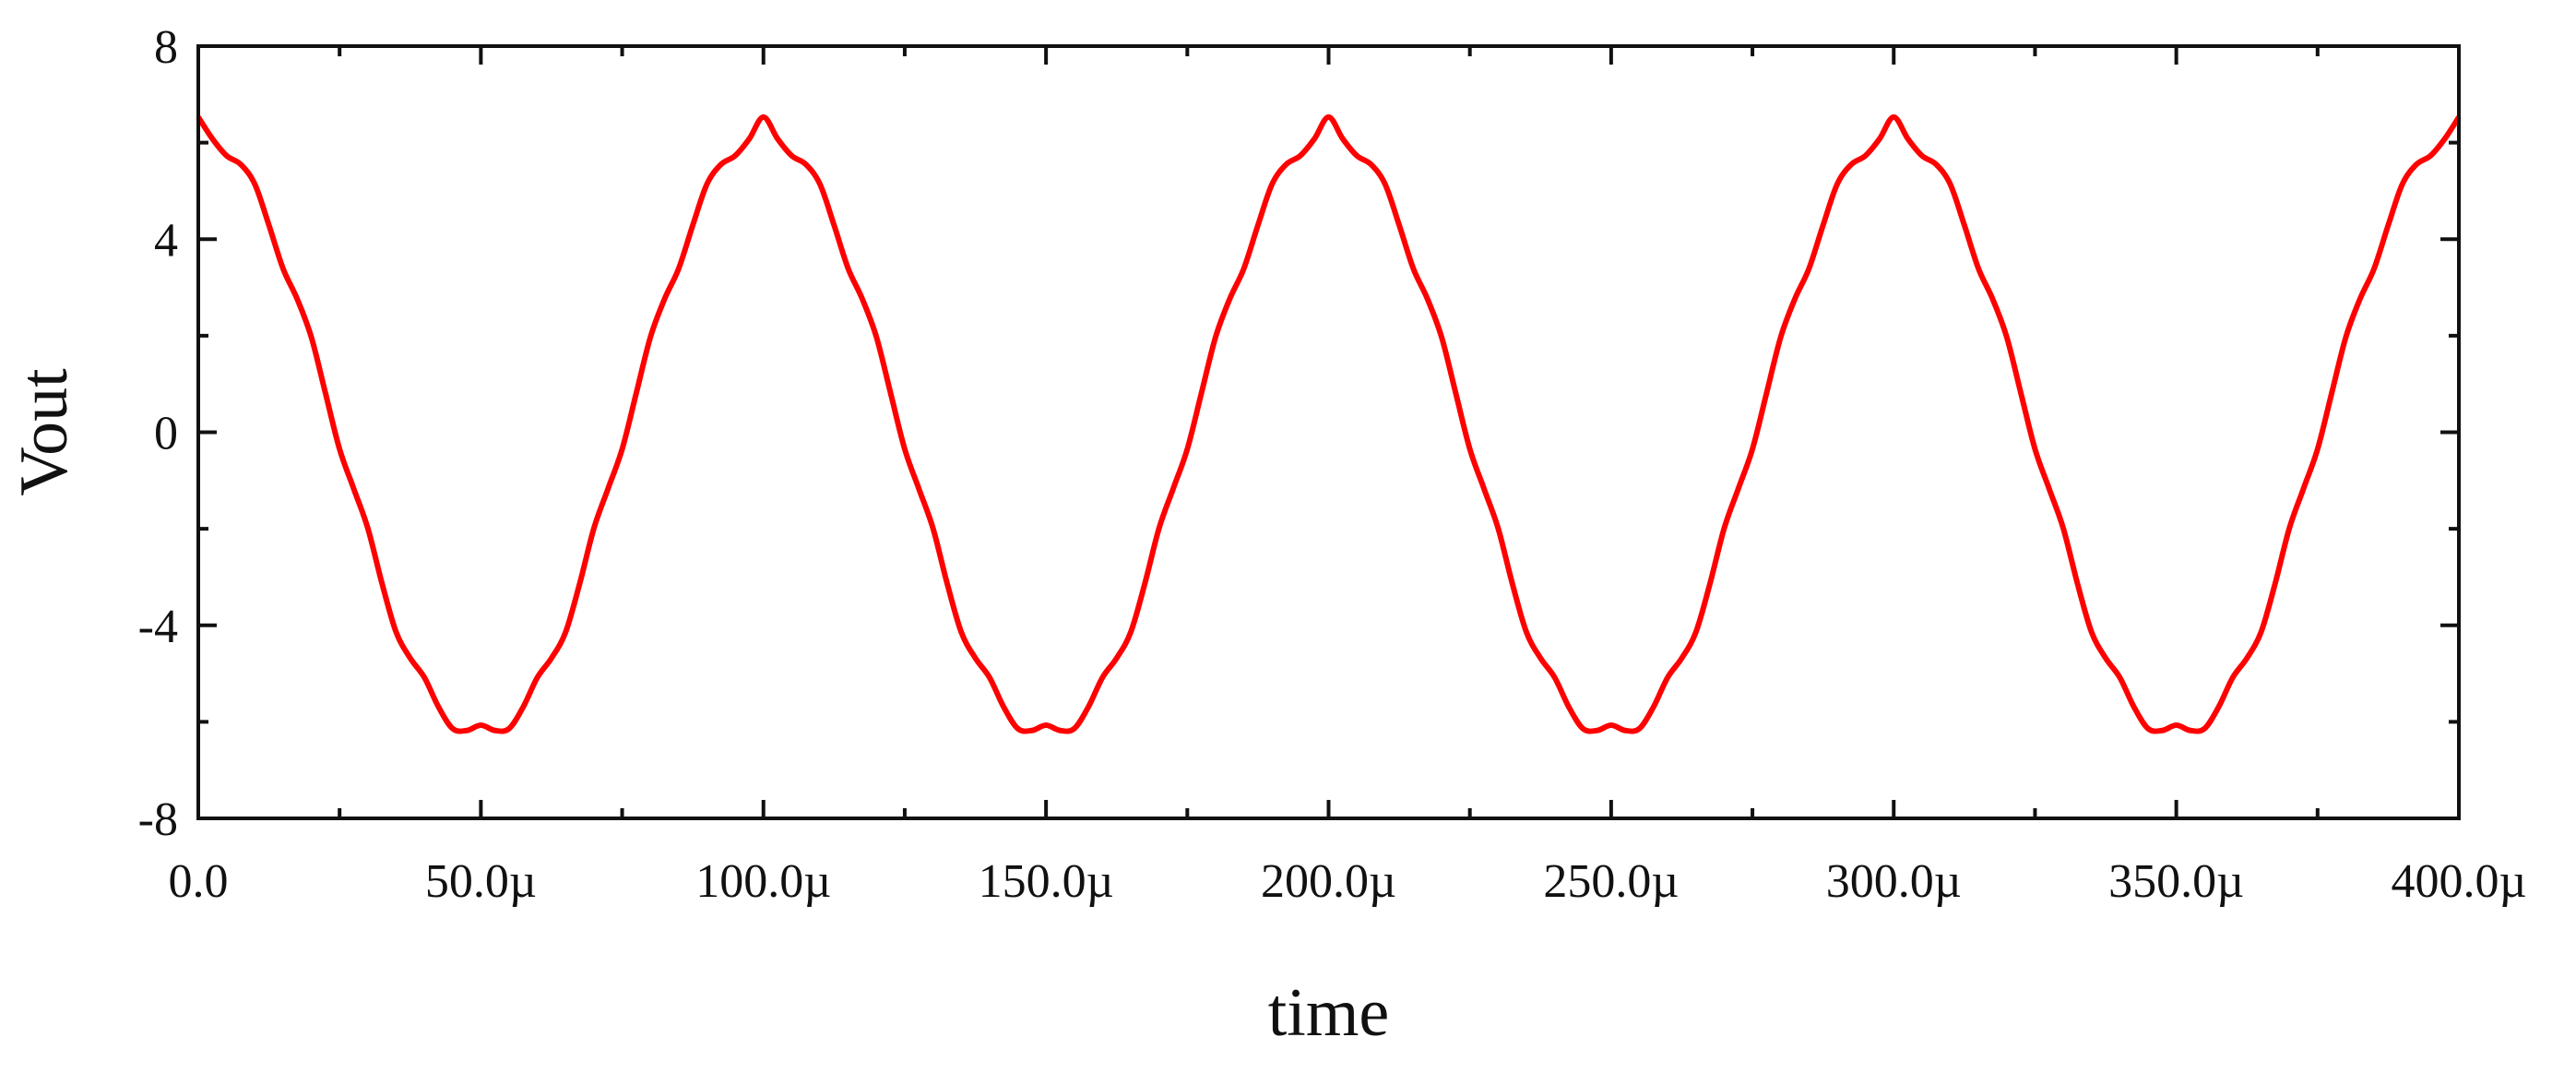 Image resolution: width=2576 pixels, height=1085 pixels. I want to click on x-tick-label: 0.0, so click(199, 882).